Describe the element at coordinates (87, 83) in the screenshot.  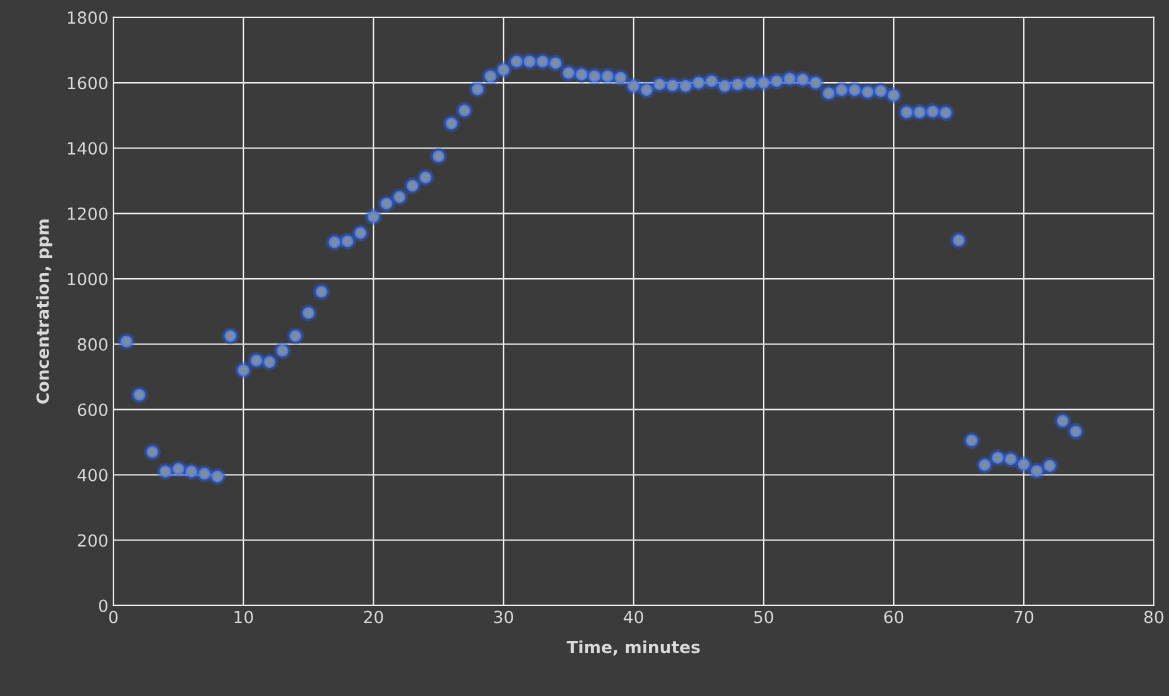
I see `y-tick-label: 1600` at that location.